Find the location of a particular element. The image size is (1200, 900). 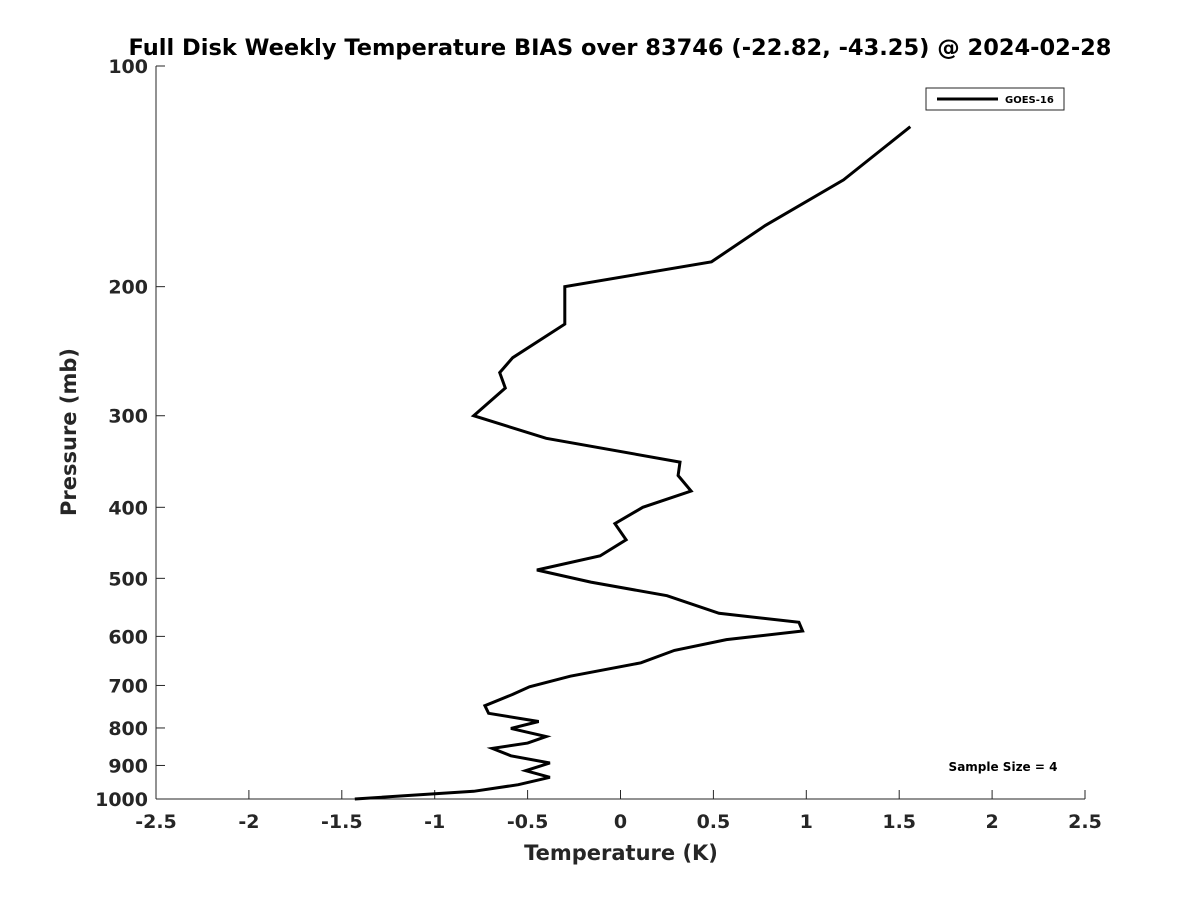

x-tick-label: 0 is located at coordinates (620, 822).